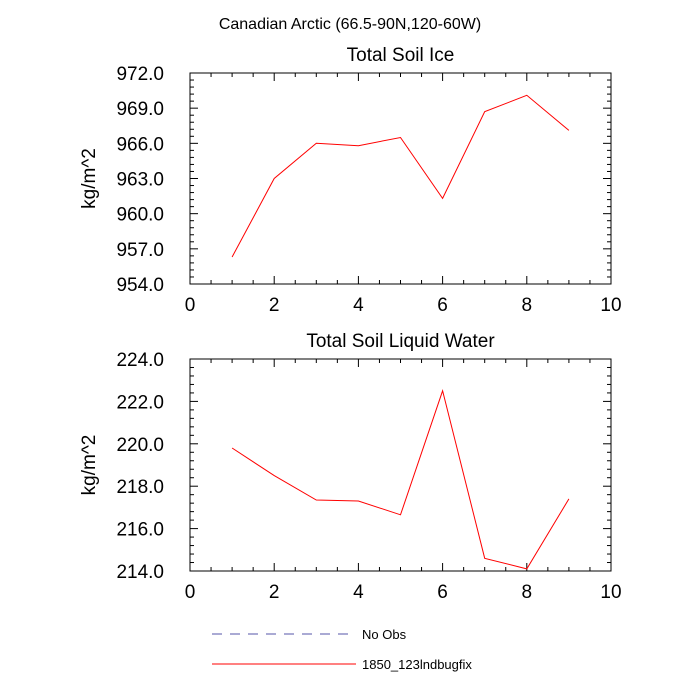 This screenshot has height=700, width=700. Describe the element at coordinates (350, 24) in the screenshot. I see `figure-title: Canadian Arctic (66.5-90N,120-60W)` at that location.